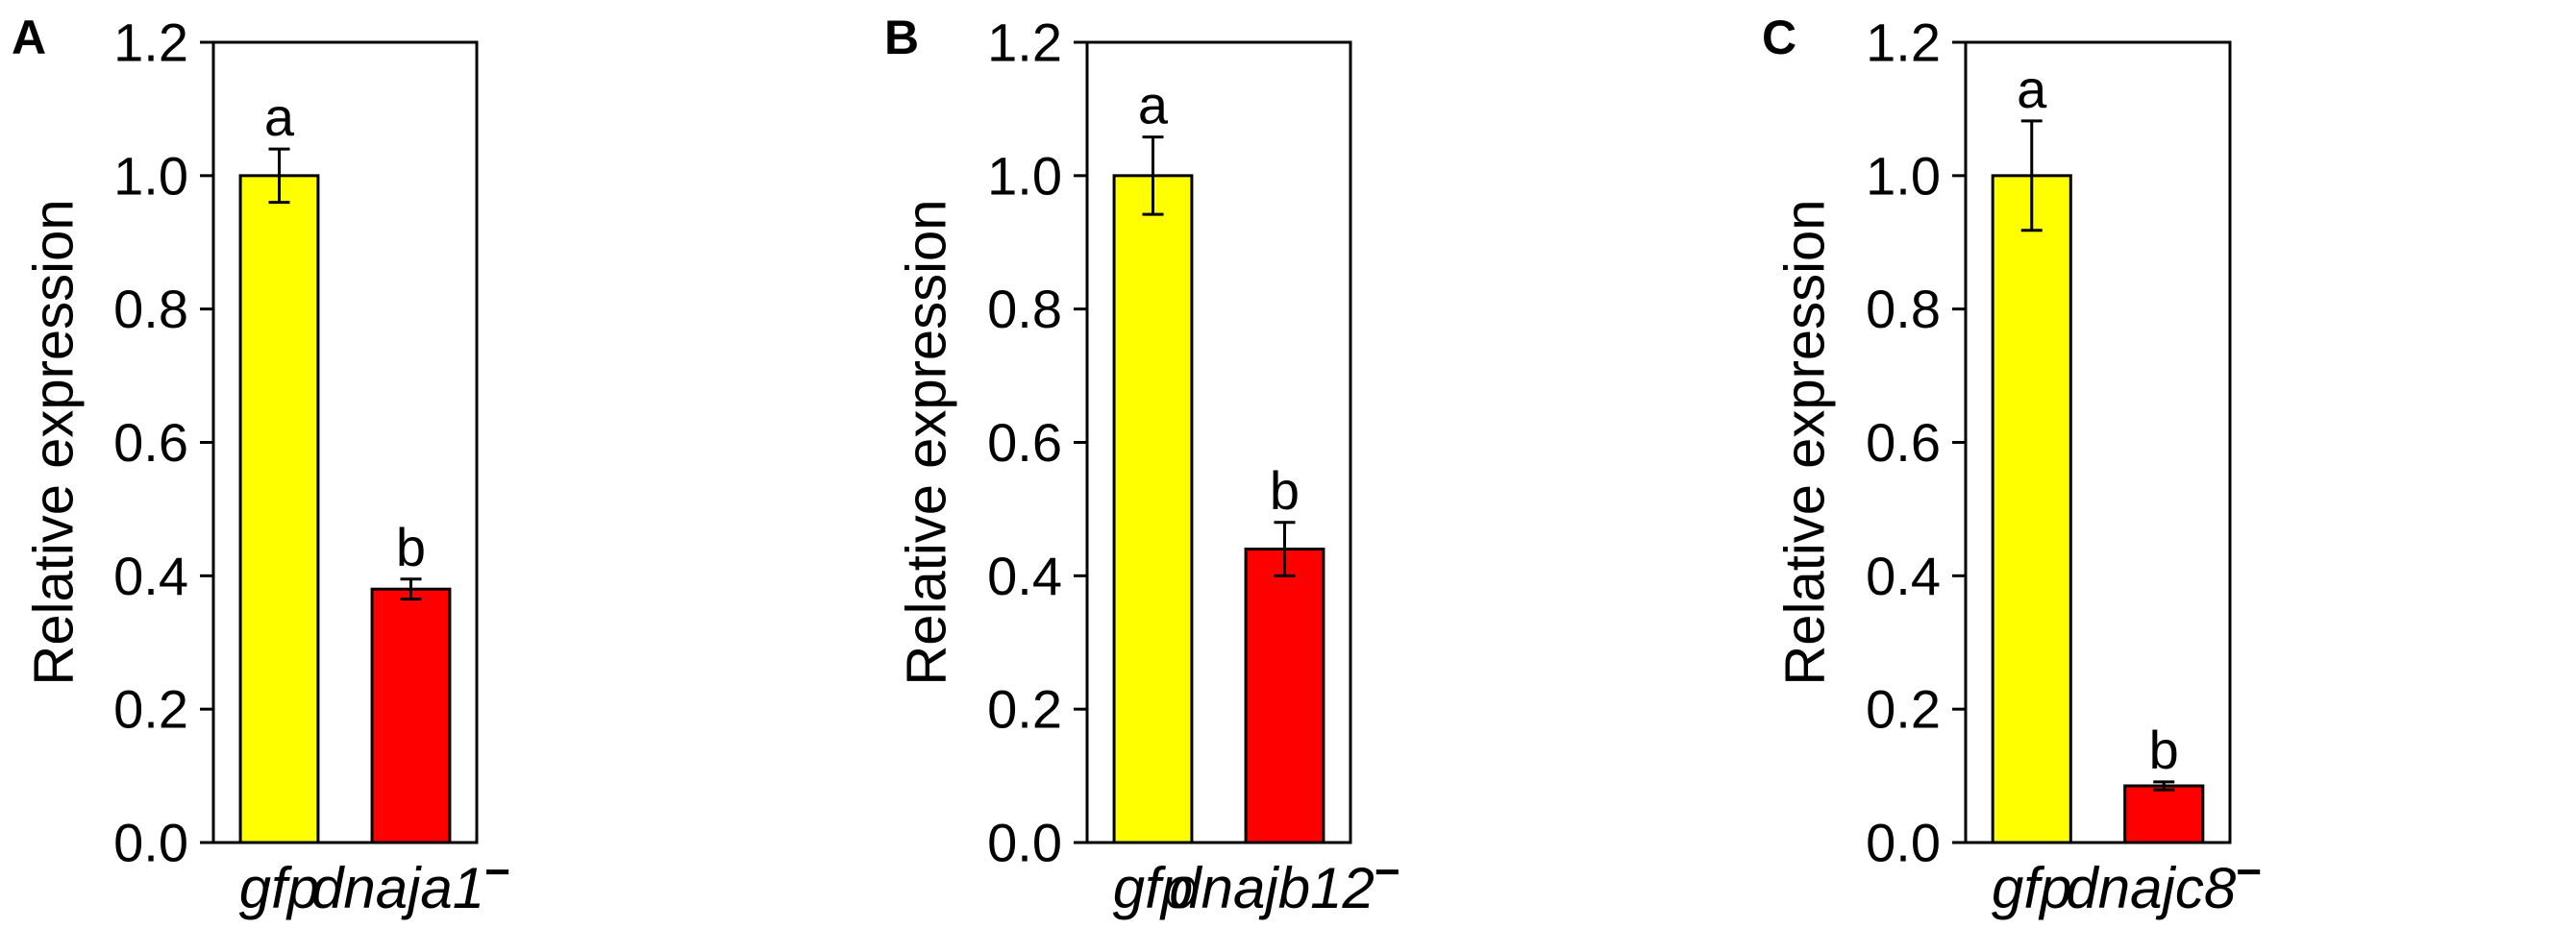  What do you see at coordinates (902, 37) in the screenshot?
I see `panel-letter: B` at bounding box center [902, 37].